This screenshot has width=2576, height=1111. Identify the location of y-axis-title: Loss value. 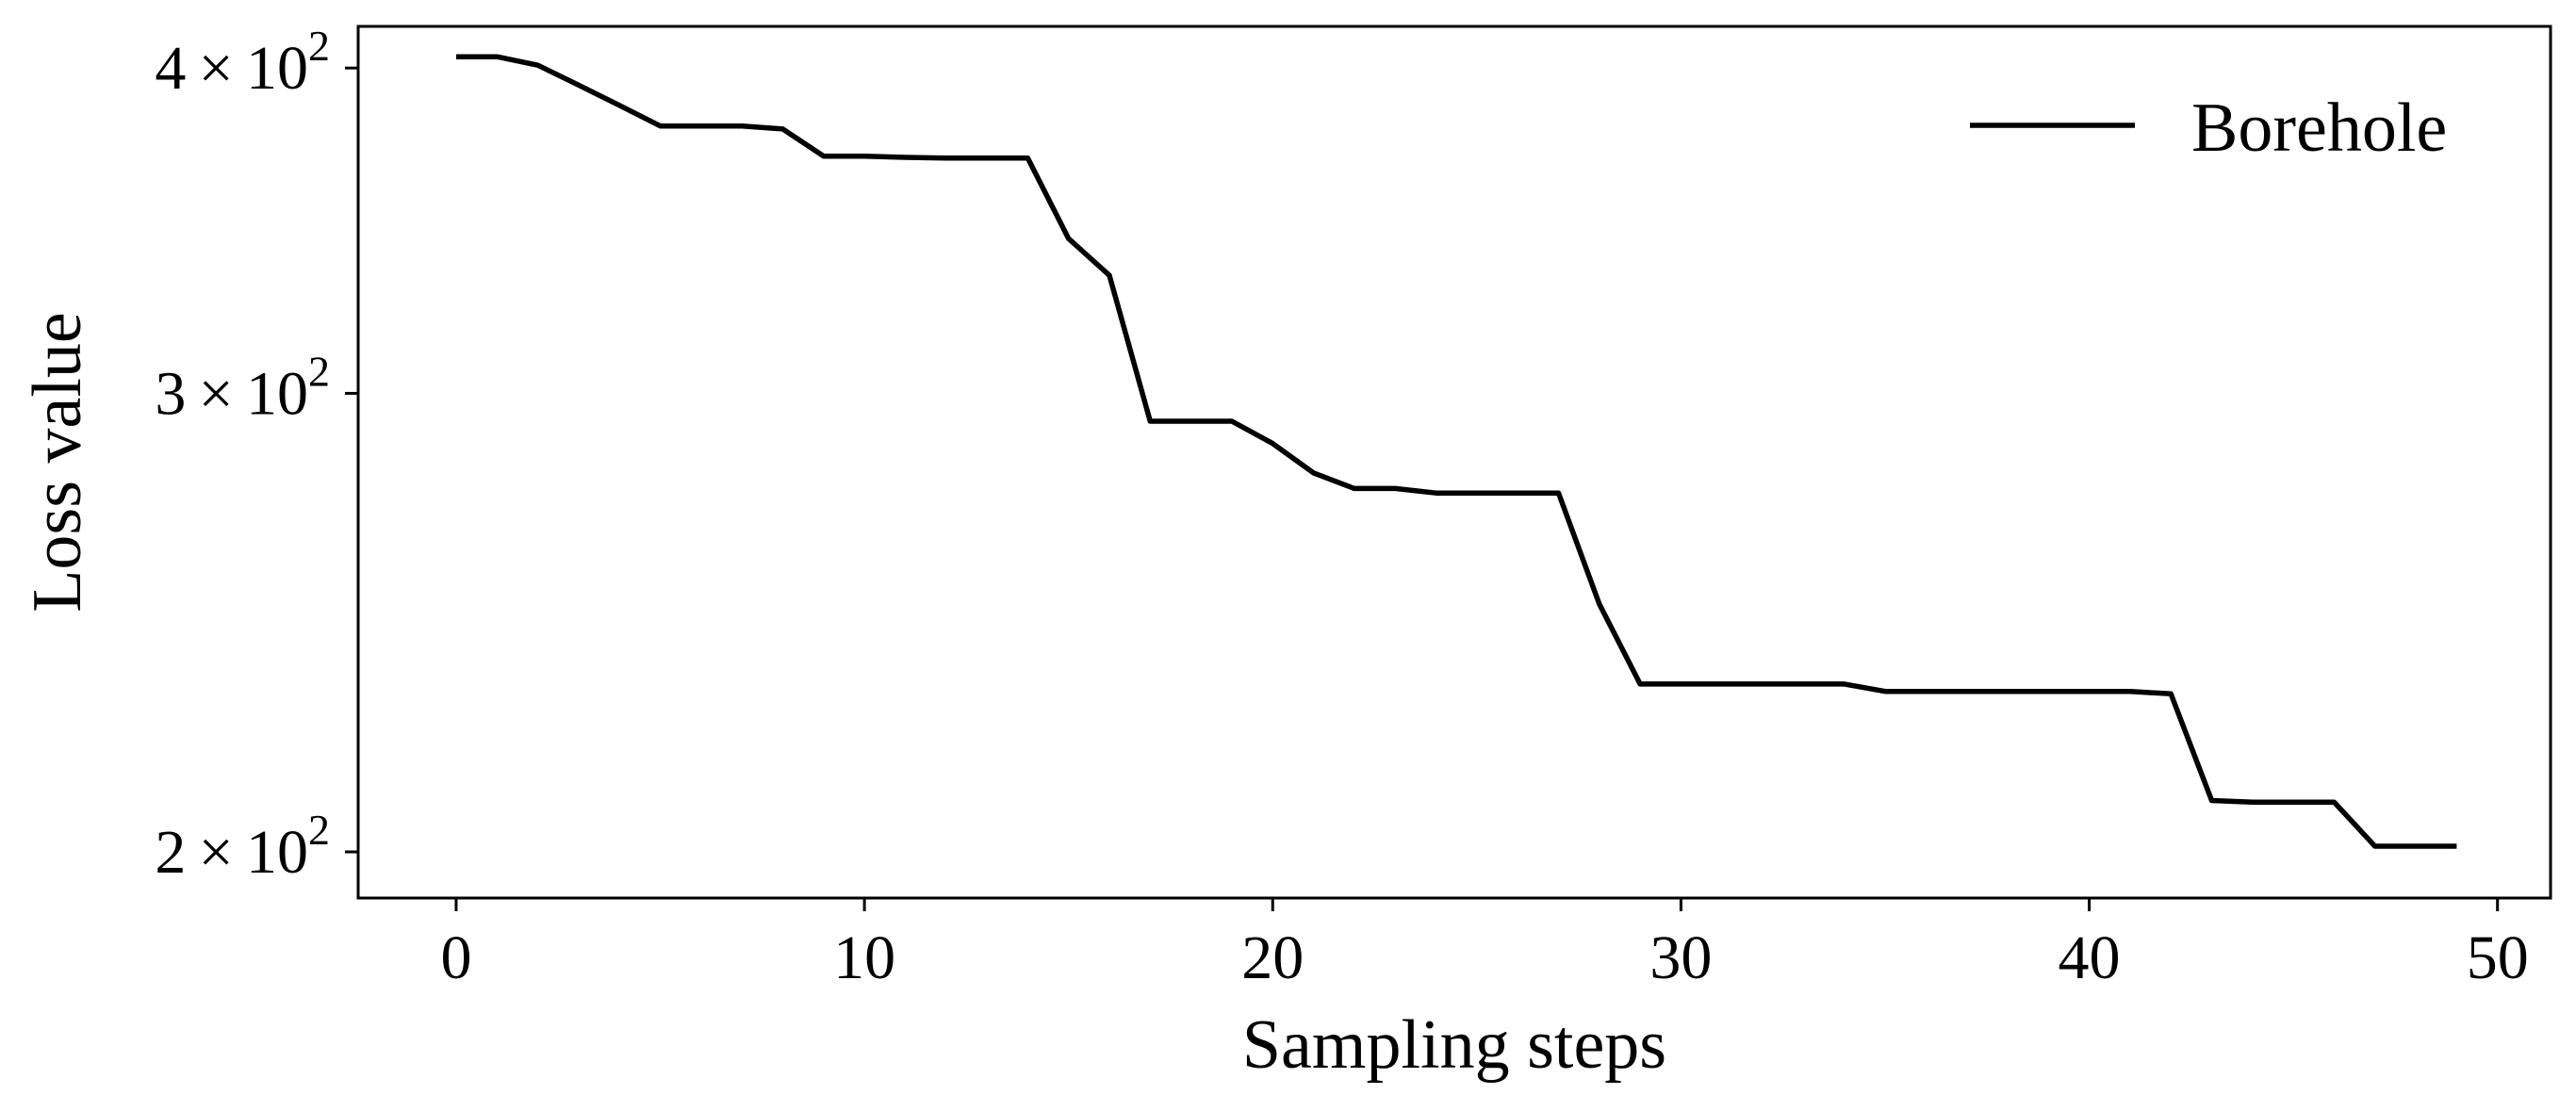
(57, 462).